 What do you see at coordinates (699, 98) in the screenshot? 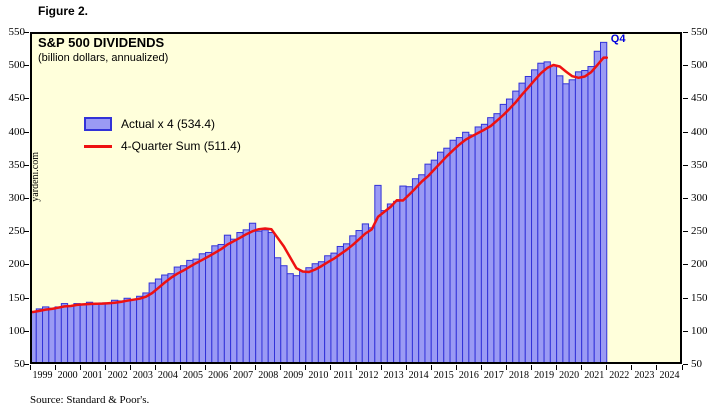
I see `y-axis-label-right: 450` at bounding box center [699, 98].